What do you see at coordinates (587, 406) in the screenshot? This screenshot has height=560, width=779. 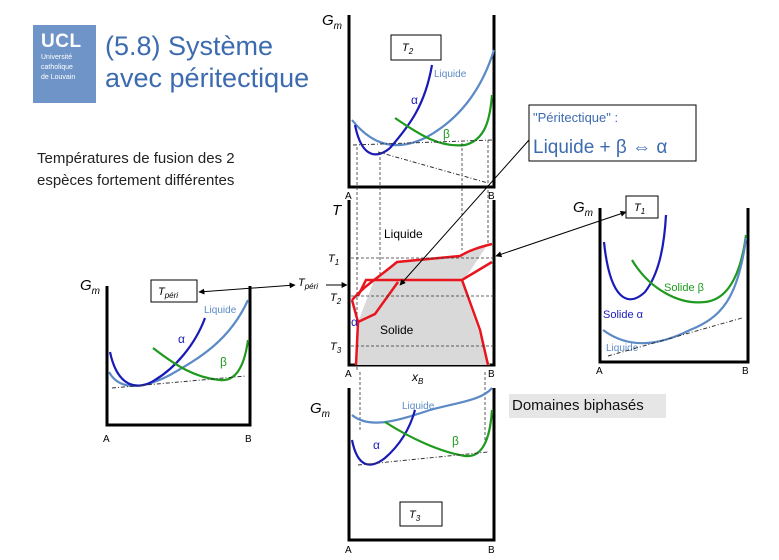 I see `domains-label: Domaines biphasés` at bounding box center [587, 406].